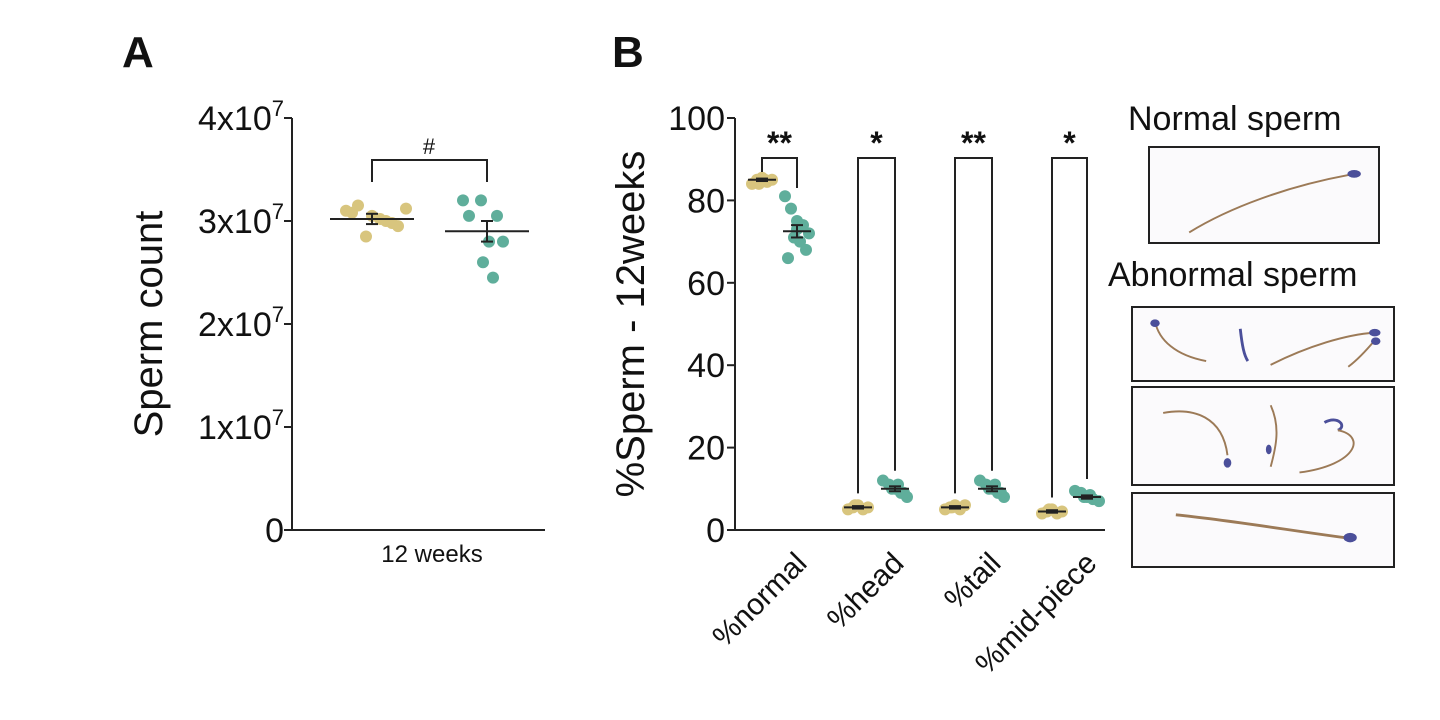 The width and height of the screenshot is (1440, 720). I want to click on panel-label-b: B, so click(628, 52).